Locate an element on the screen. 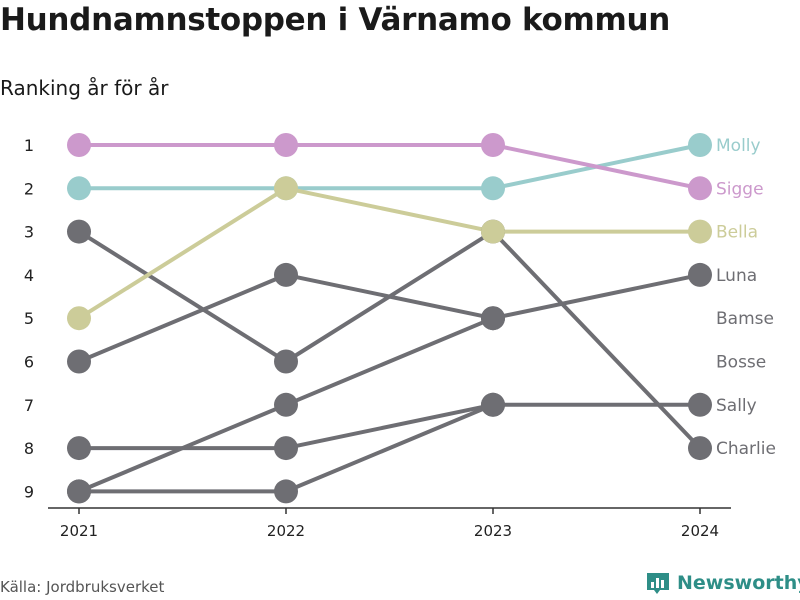 The image size is (800, 600). series-line-molly is located at coordinates (389, 167).